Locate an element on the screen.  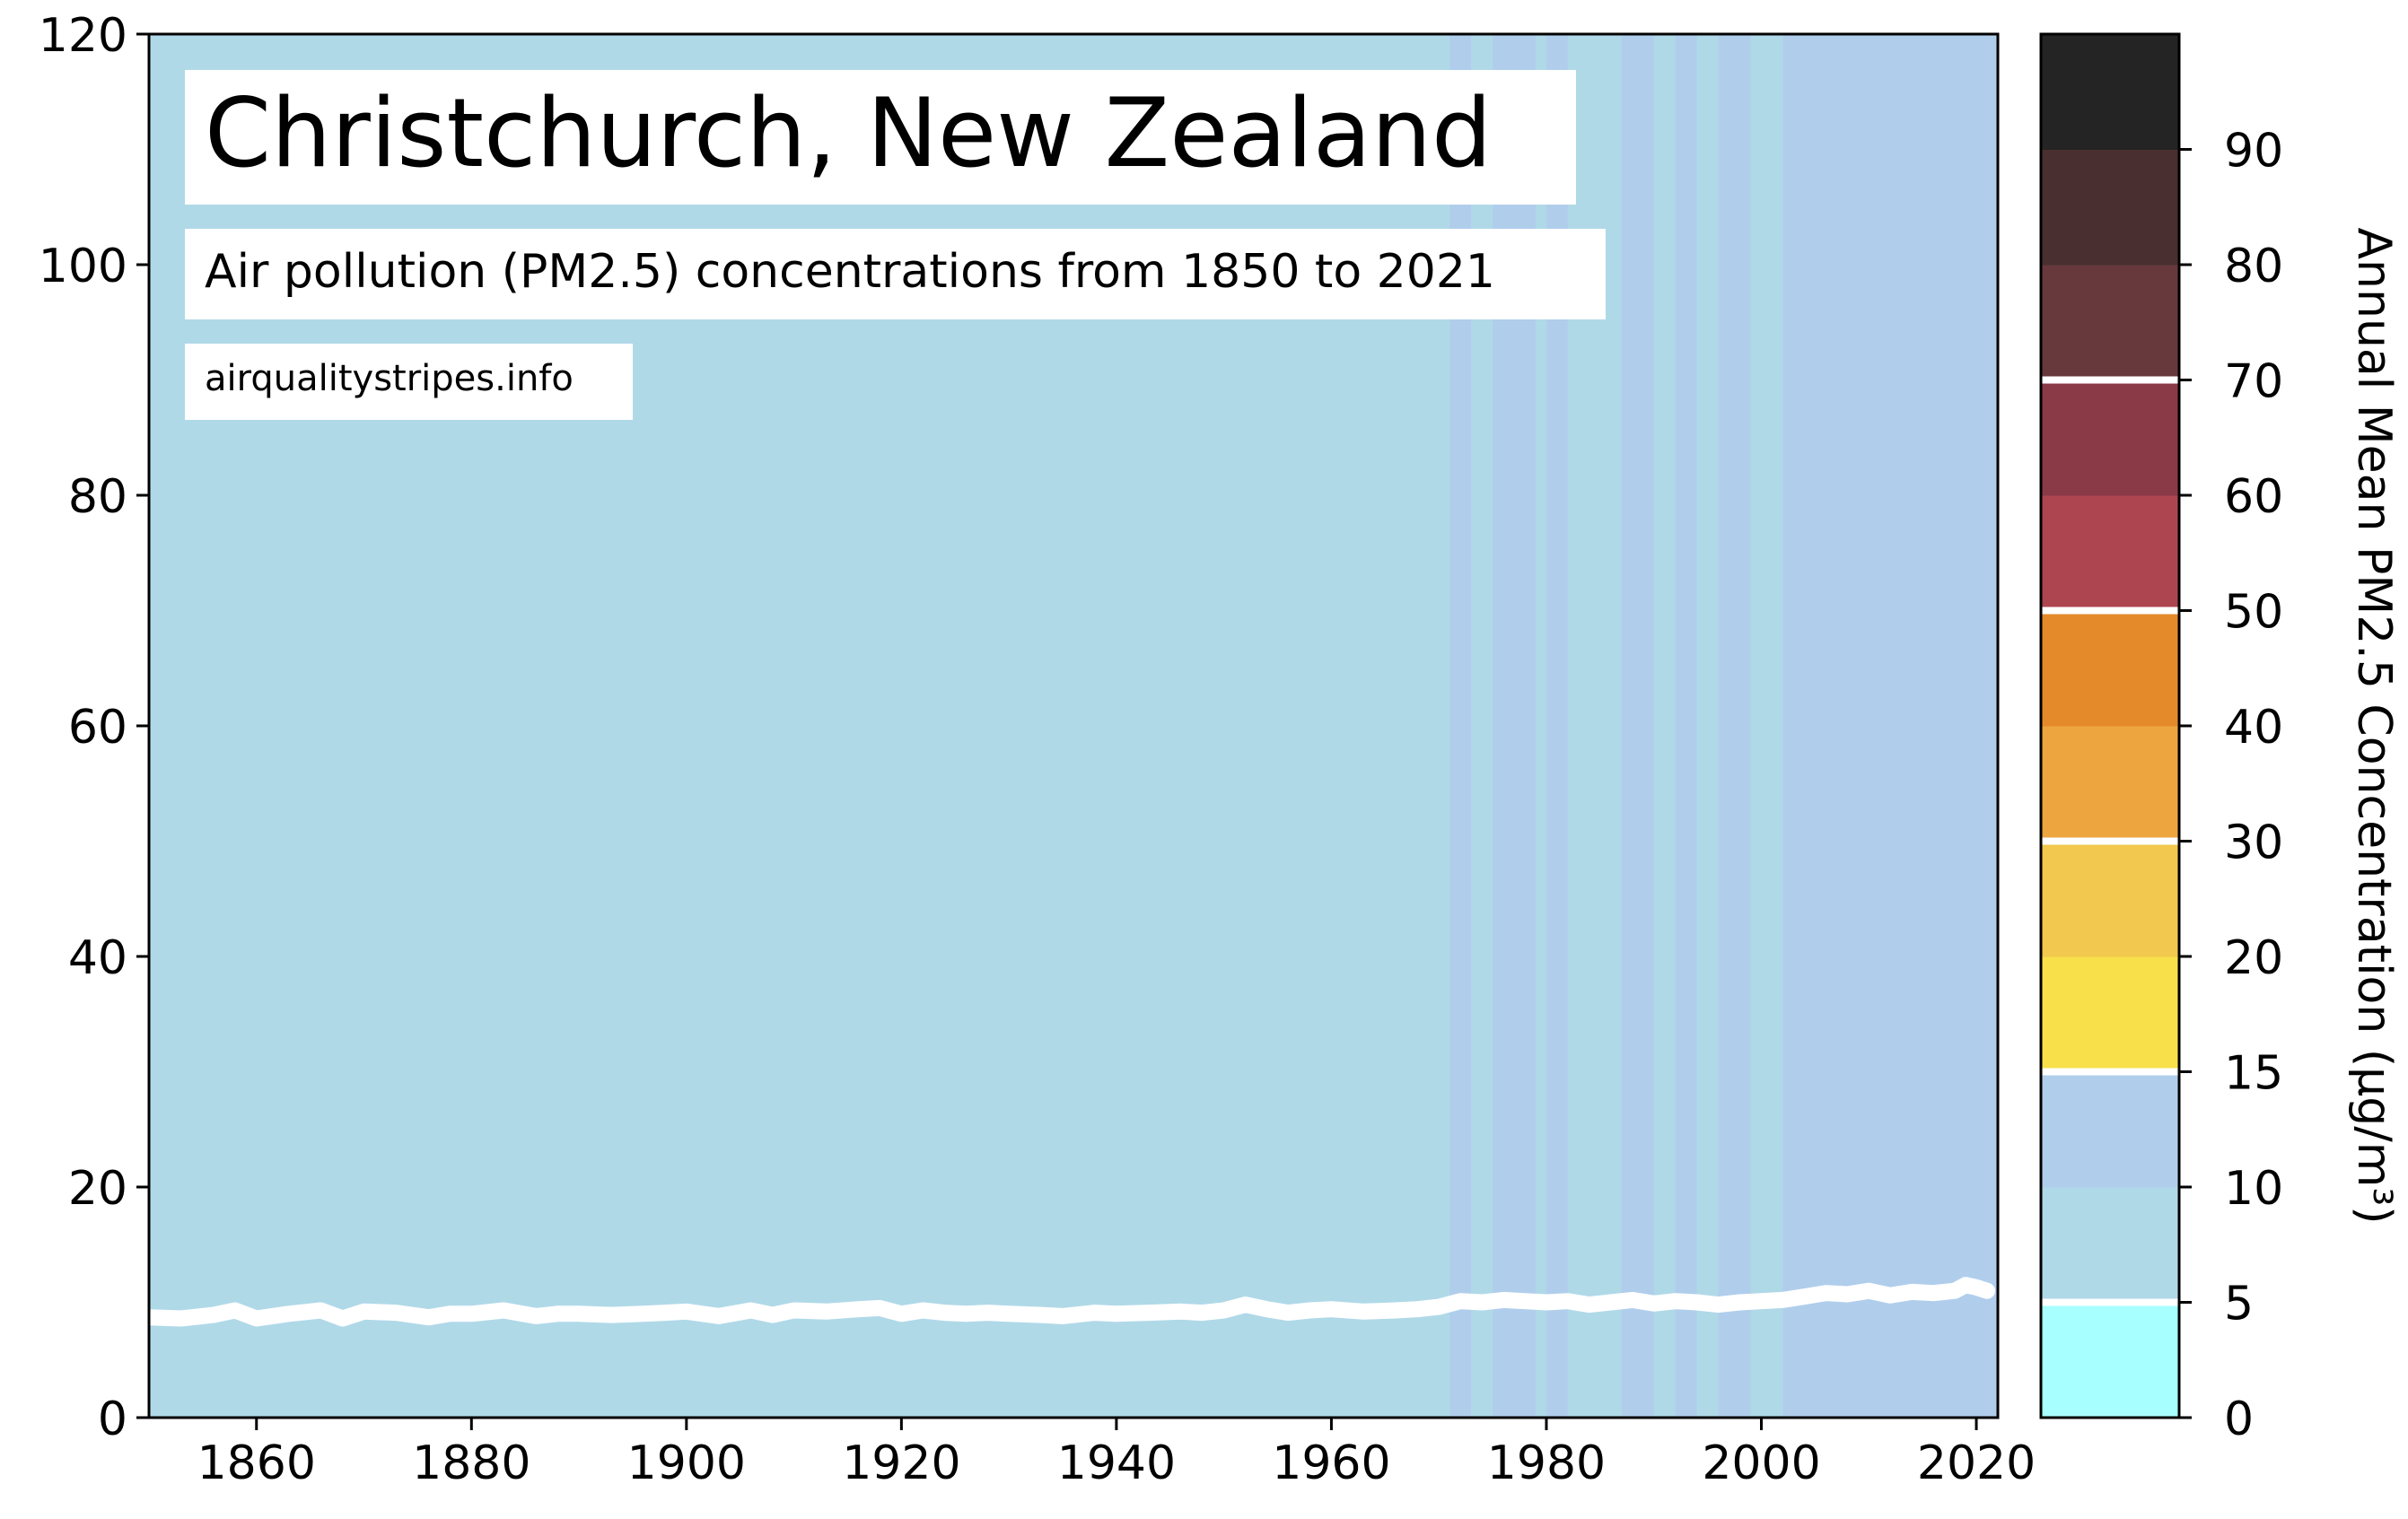
x-tick-label: 1920 is located at coordinates (901, 1463).